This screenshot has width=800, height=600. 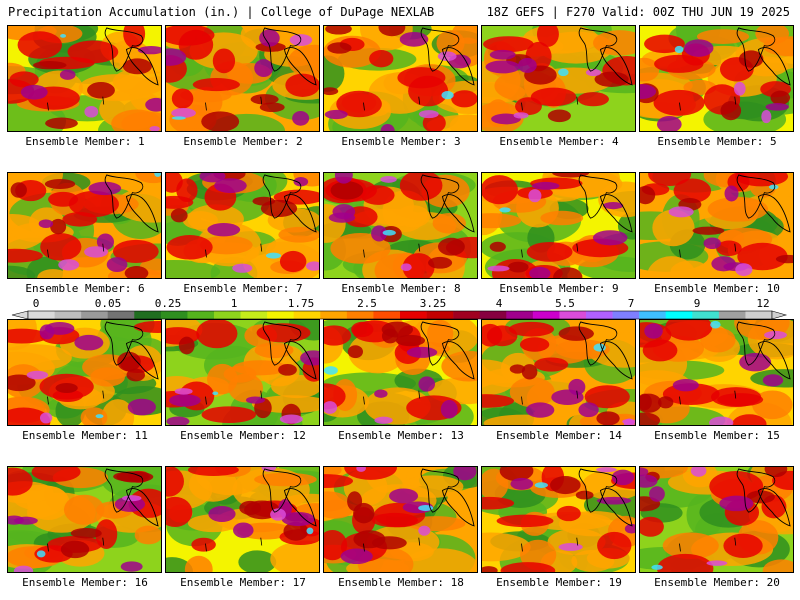 I want to click on member-label: Ensemble Member: 7, so click(x=243, y=288).